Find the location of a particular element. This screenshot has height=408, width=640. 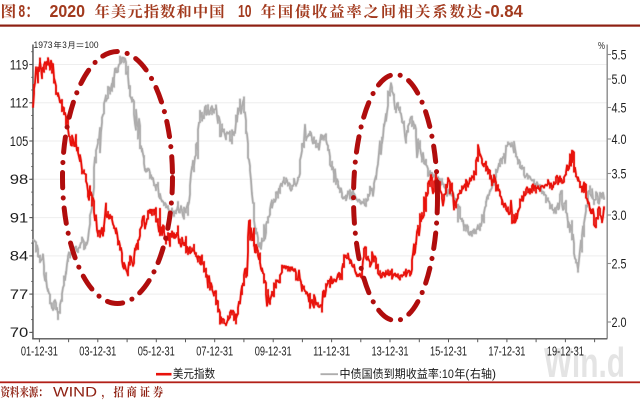

svg-text: 4.5 is located at coordinates (619, 107).